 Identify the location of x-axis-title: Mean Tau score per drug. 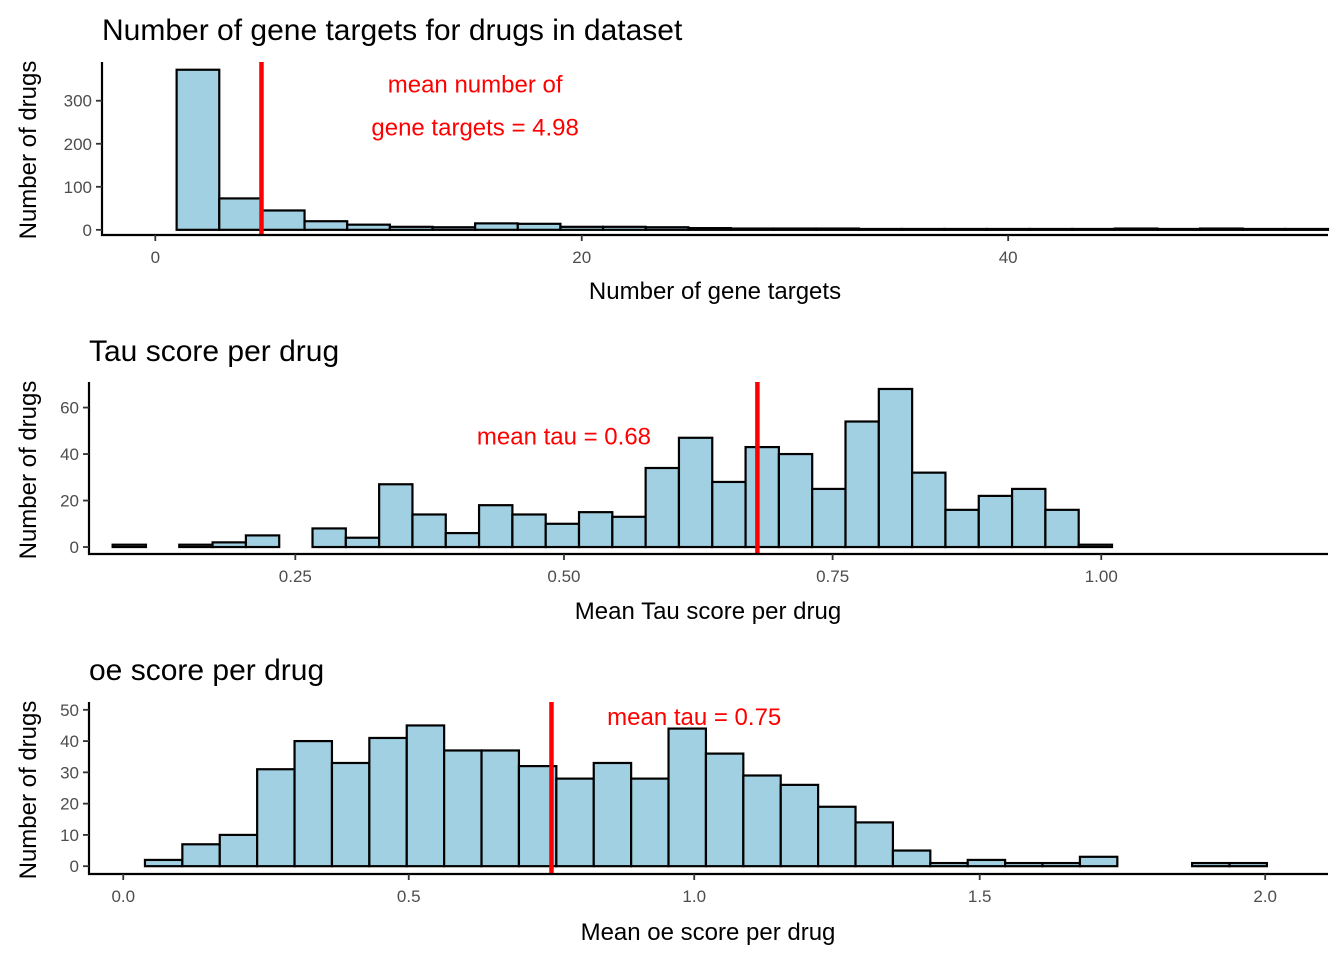
(708, 611).